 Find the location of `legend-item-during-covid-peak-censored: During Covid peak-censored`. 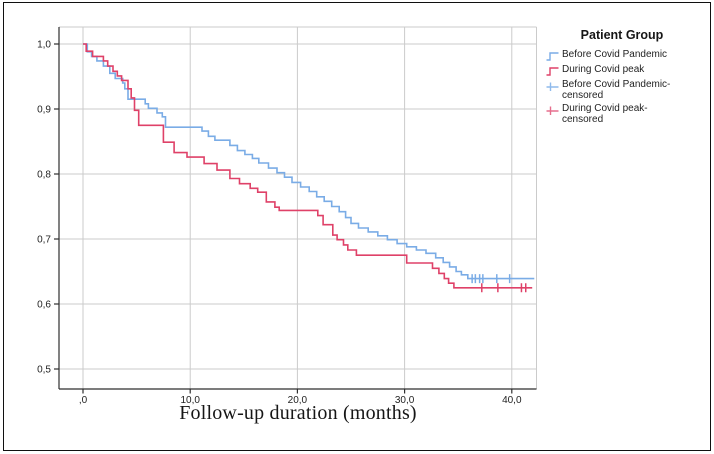

legend-item-during-covid-peak-censored: During Covid peak-censored is located at coordinates (628, 114).